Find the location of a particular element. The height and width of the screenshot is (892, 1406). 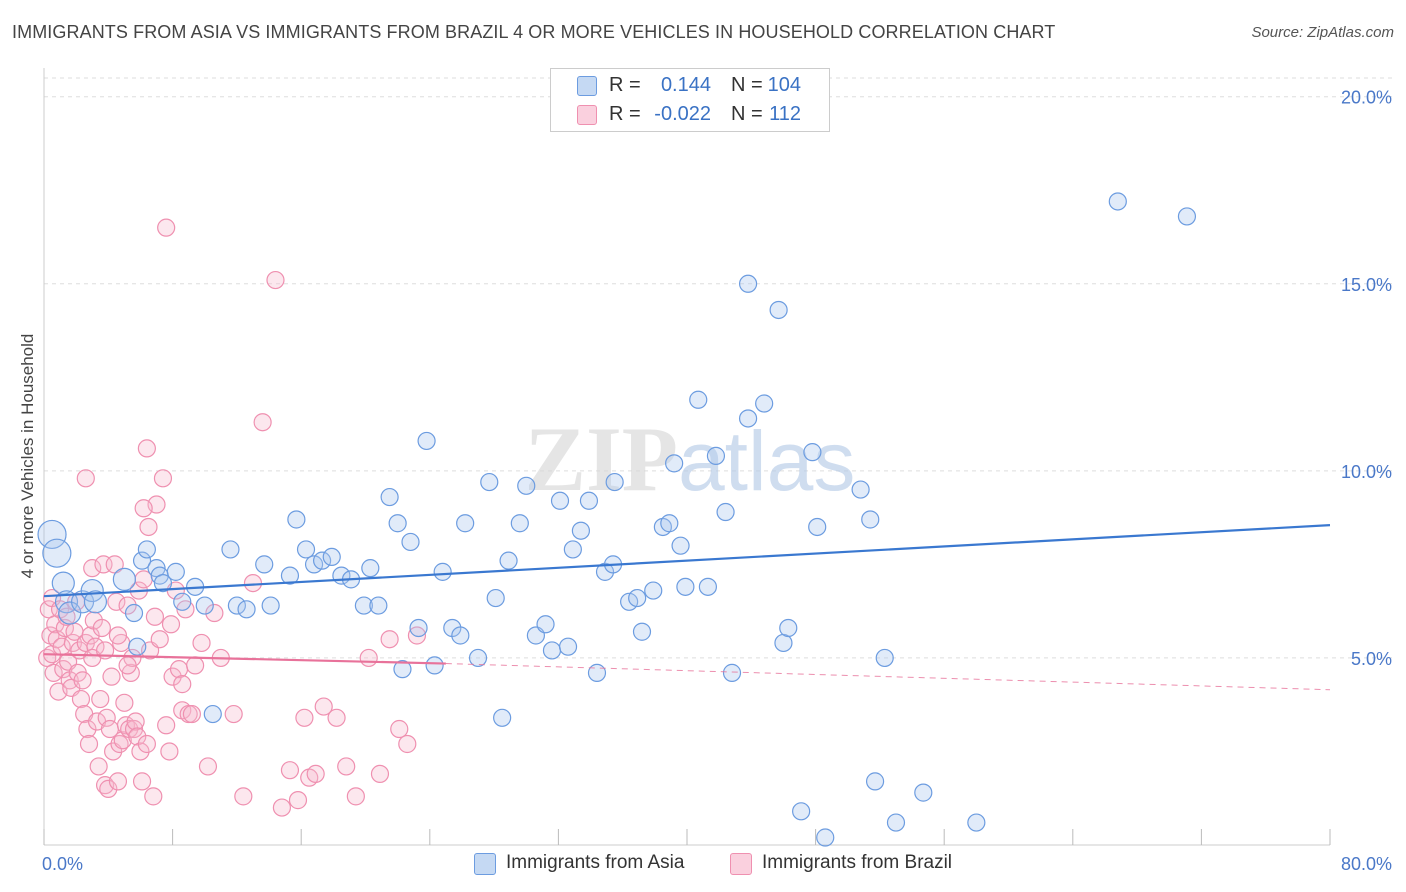

x-tick-label: 80.0% is located at coordinates (1366, 864).